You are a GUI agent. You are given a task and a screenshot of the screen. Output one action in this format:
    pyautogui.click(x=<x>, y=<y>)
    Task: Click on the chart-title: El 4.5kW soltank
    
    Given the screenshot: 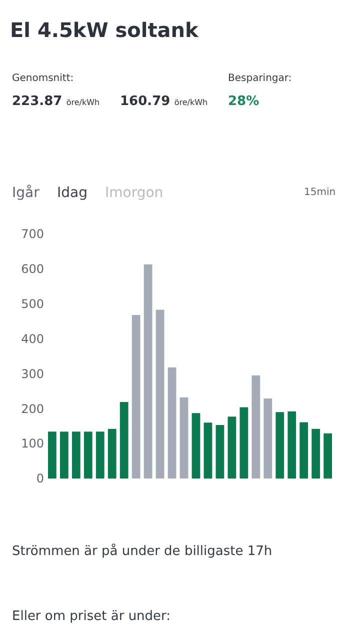 What is the action you would take?
    pyautogui.click(x=105, y=30)
    